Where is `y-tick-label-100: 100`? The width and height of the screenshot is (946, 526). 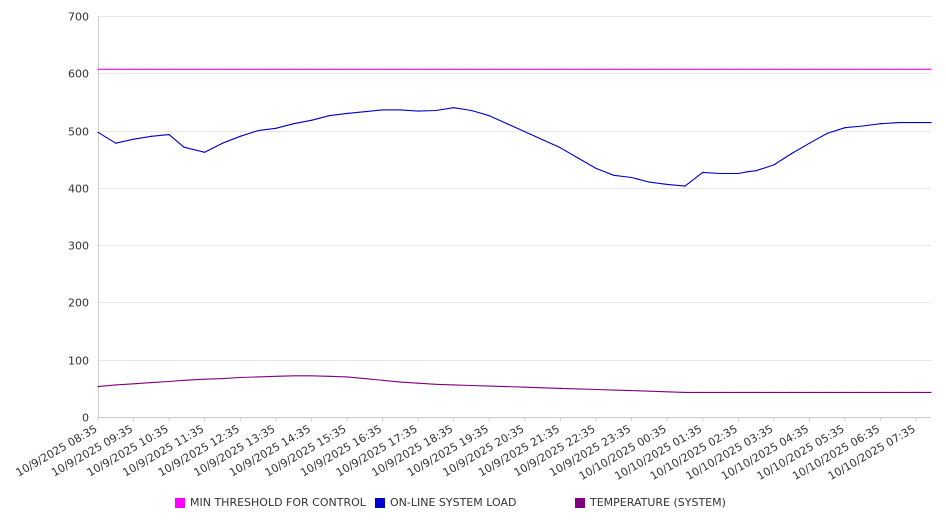 y-tick-label-100: 100 is located at coordinates (78, 361).